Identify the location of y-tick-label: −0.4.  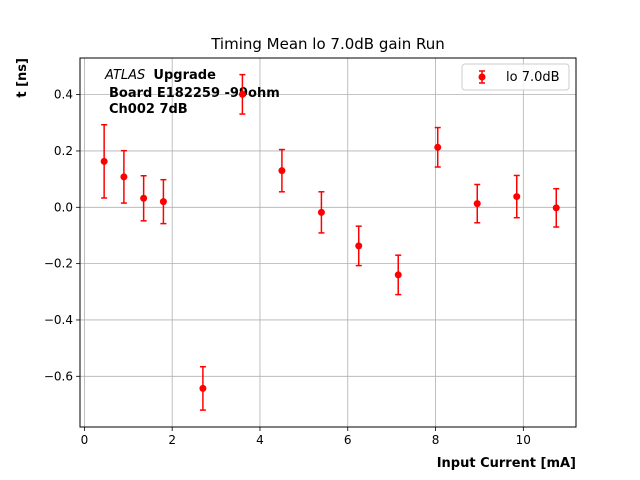
(58, 320).